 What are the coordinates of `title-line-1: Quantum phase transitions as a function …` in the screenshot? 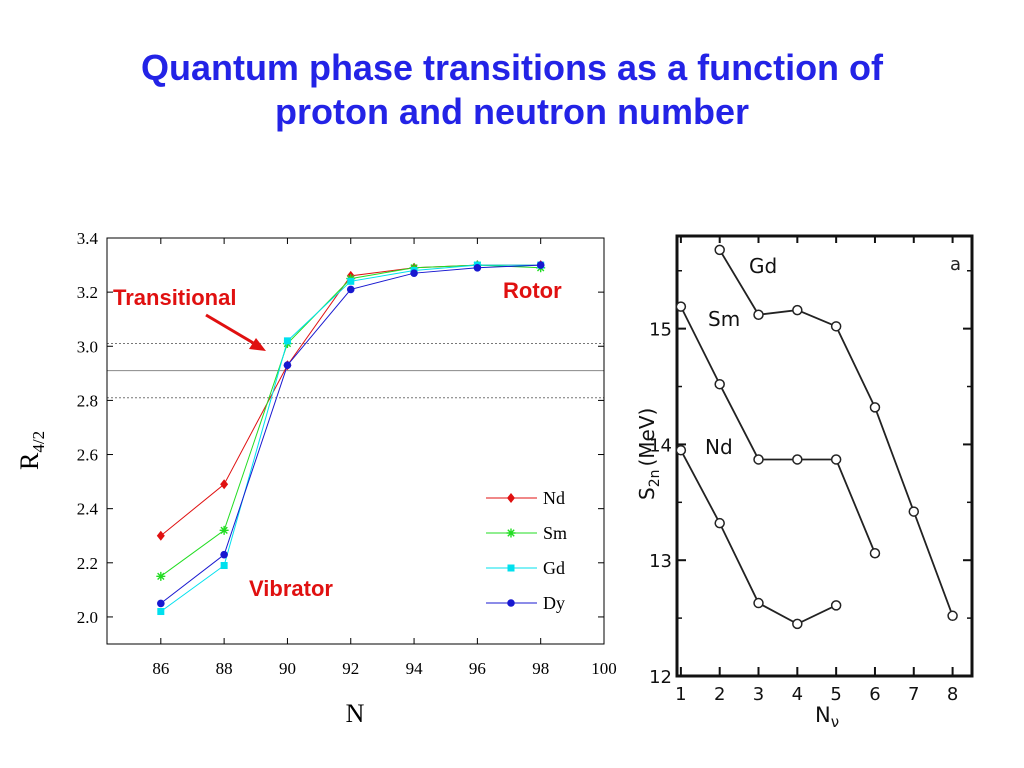 It's located at (512, 67).